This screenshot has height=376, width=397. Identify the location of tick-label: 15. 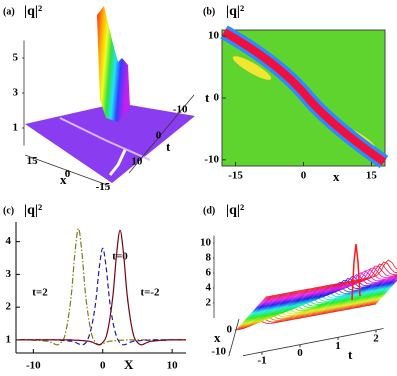
(33, 161).